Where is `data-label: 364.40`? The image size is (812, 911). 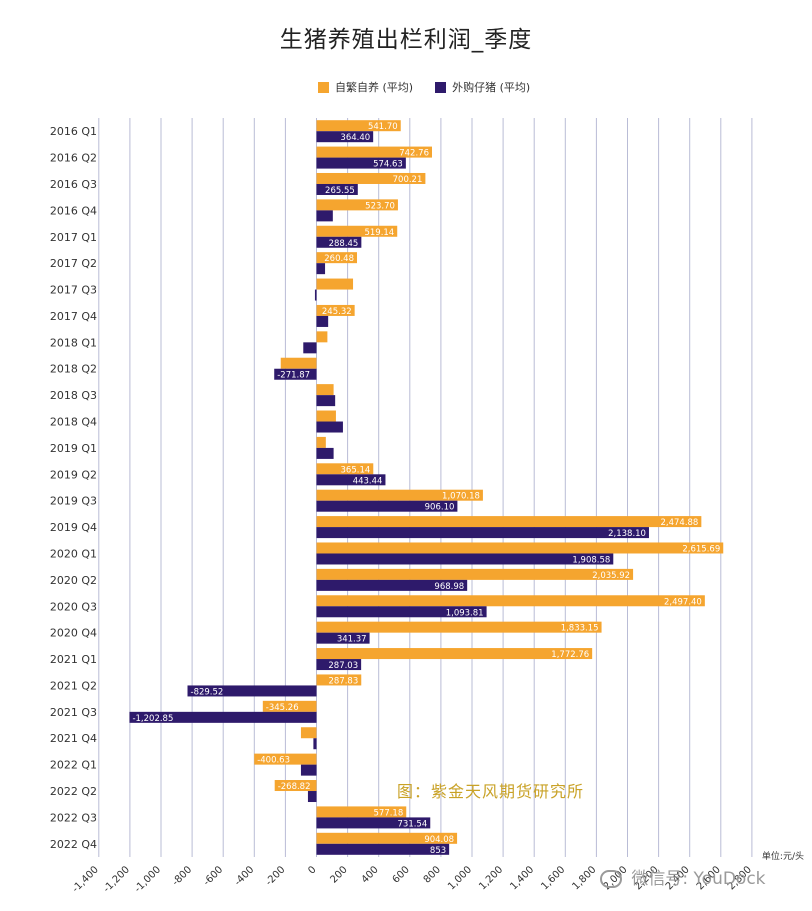 data-label: 364.40 is located at coordinates (355, 138).